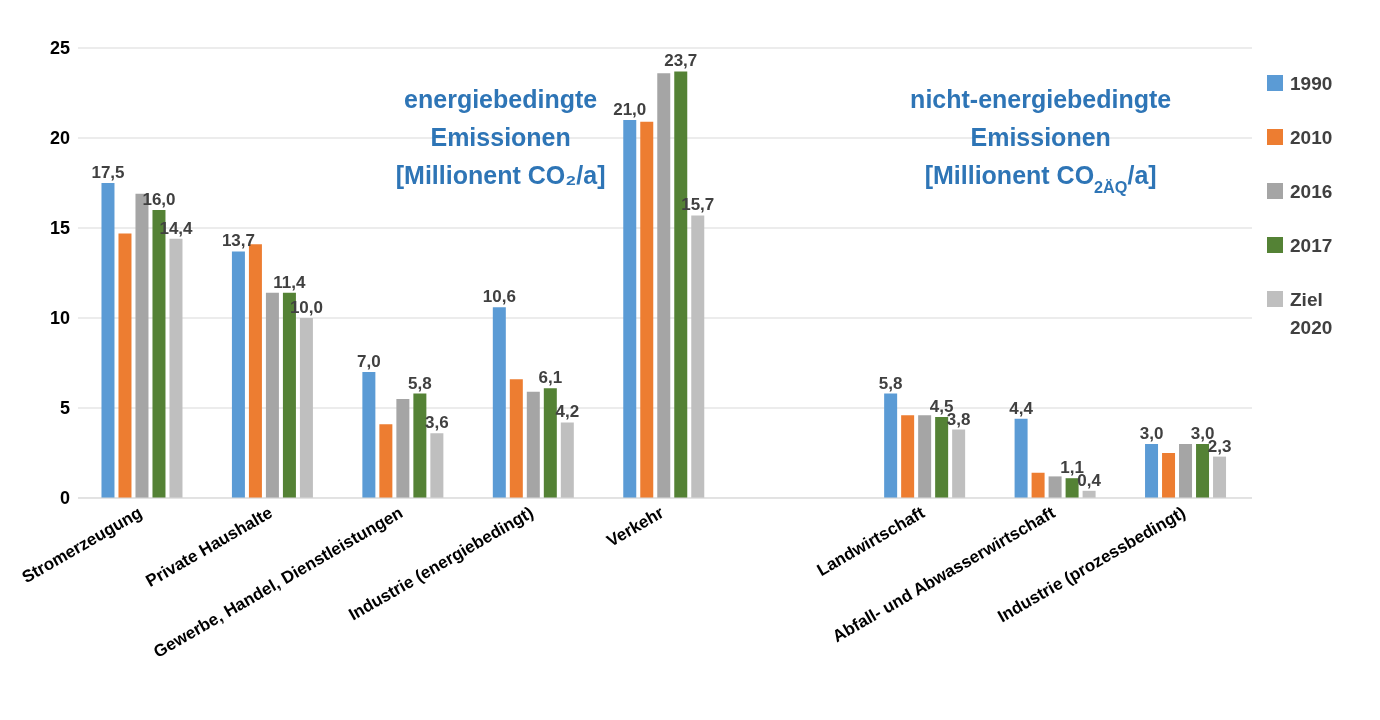 The height and width of the screenshot is (720, 1380). I want to click on data-label: 13,7, so click(238, 241).